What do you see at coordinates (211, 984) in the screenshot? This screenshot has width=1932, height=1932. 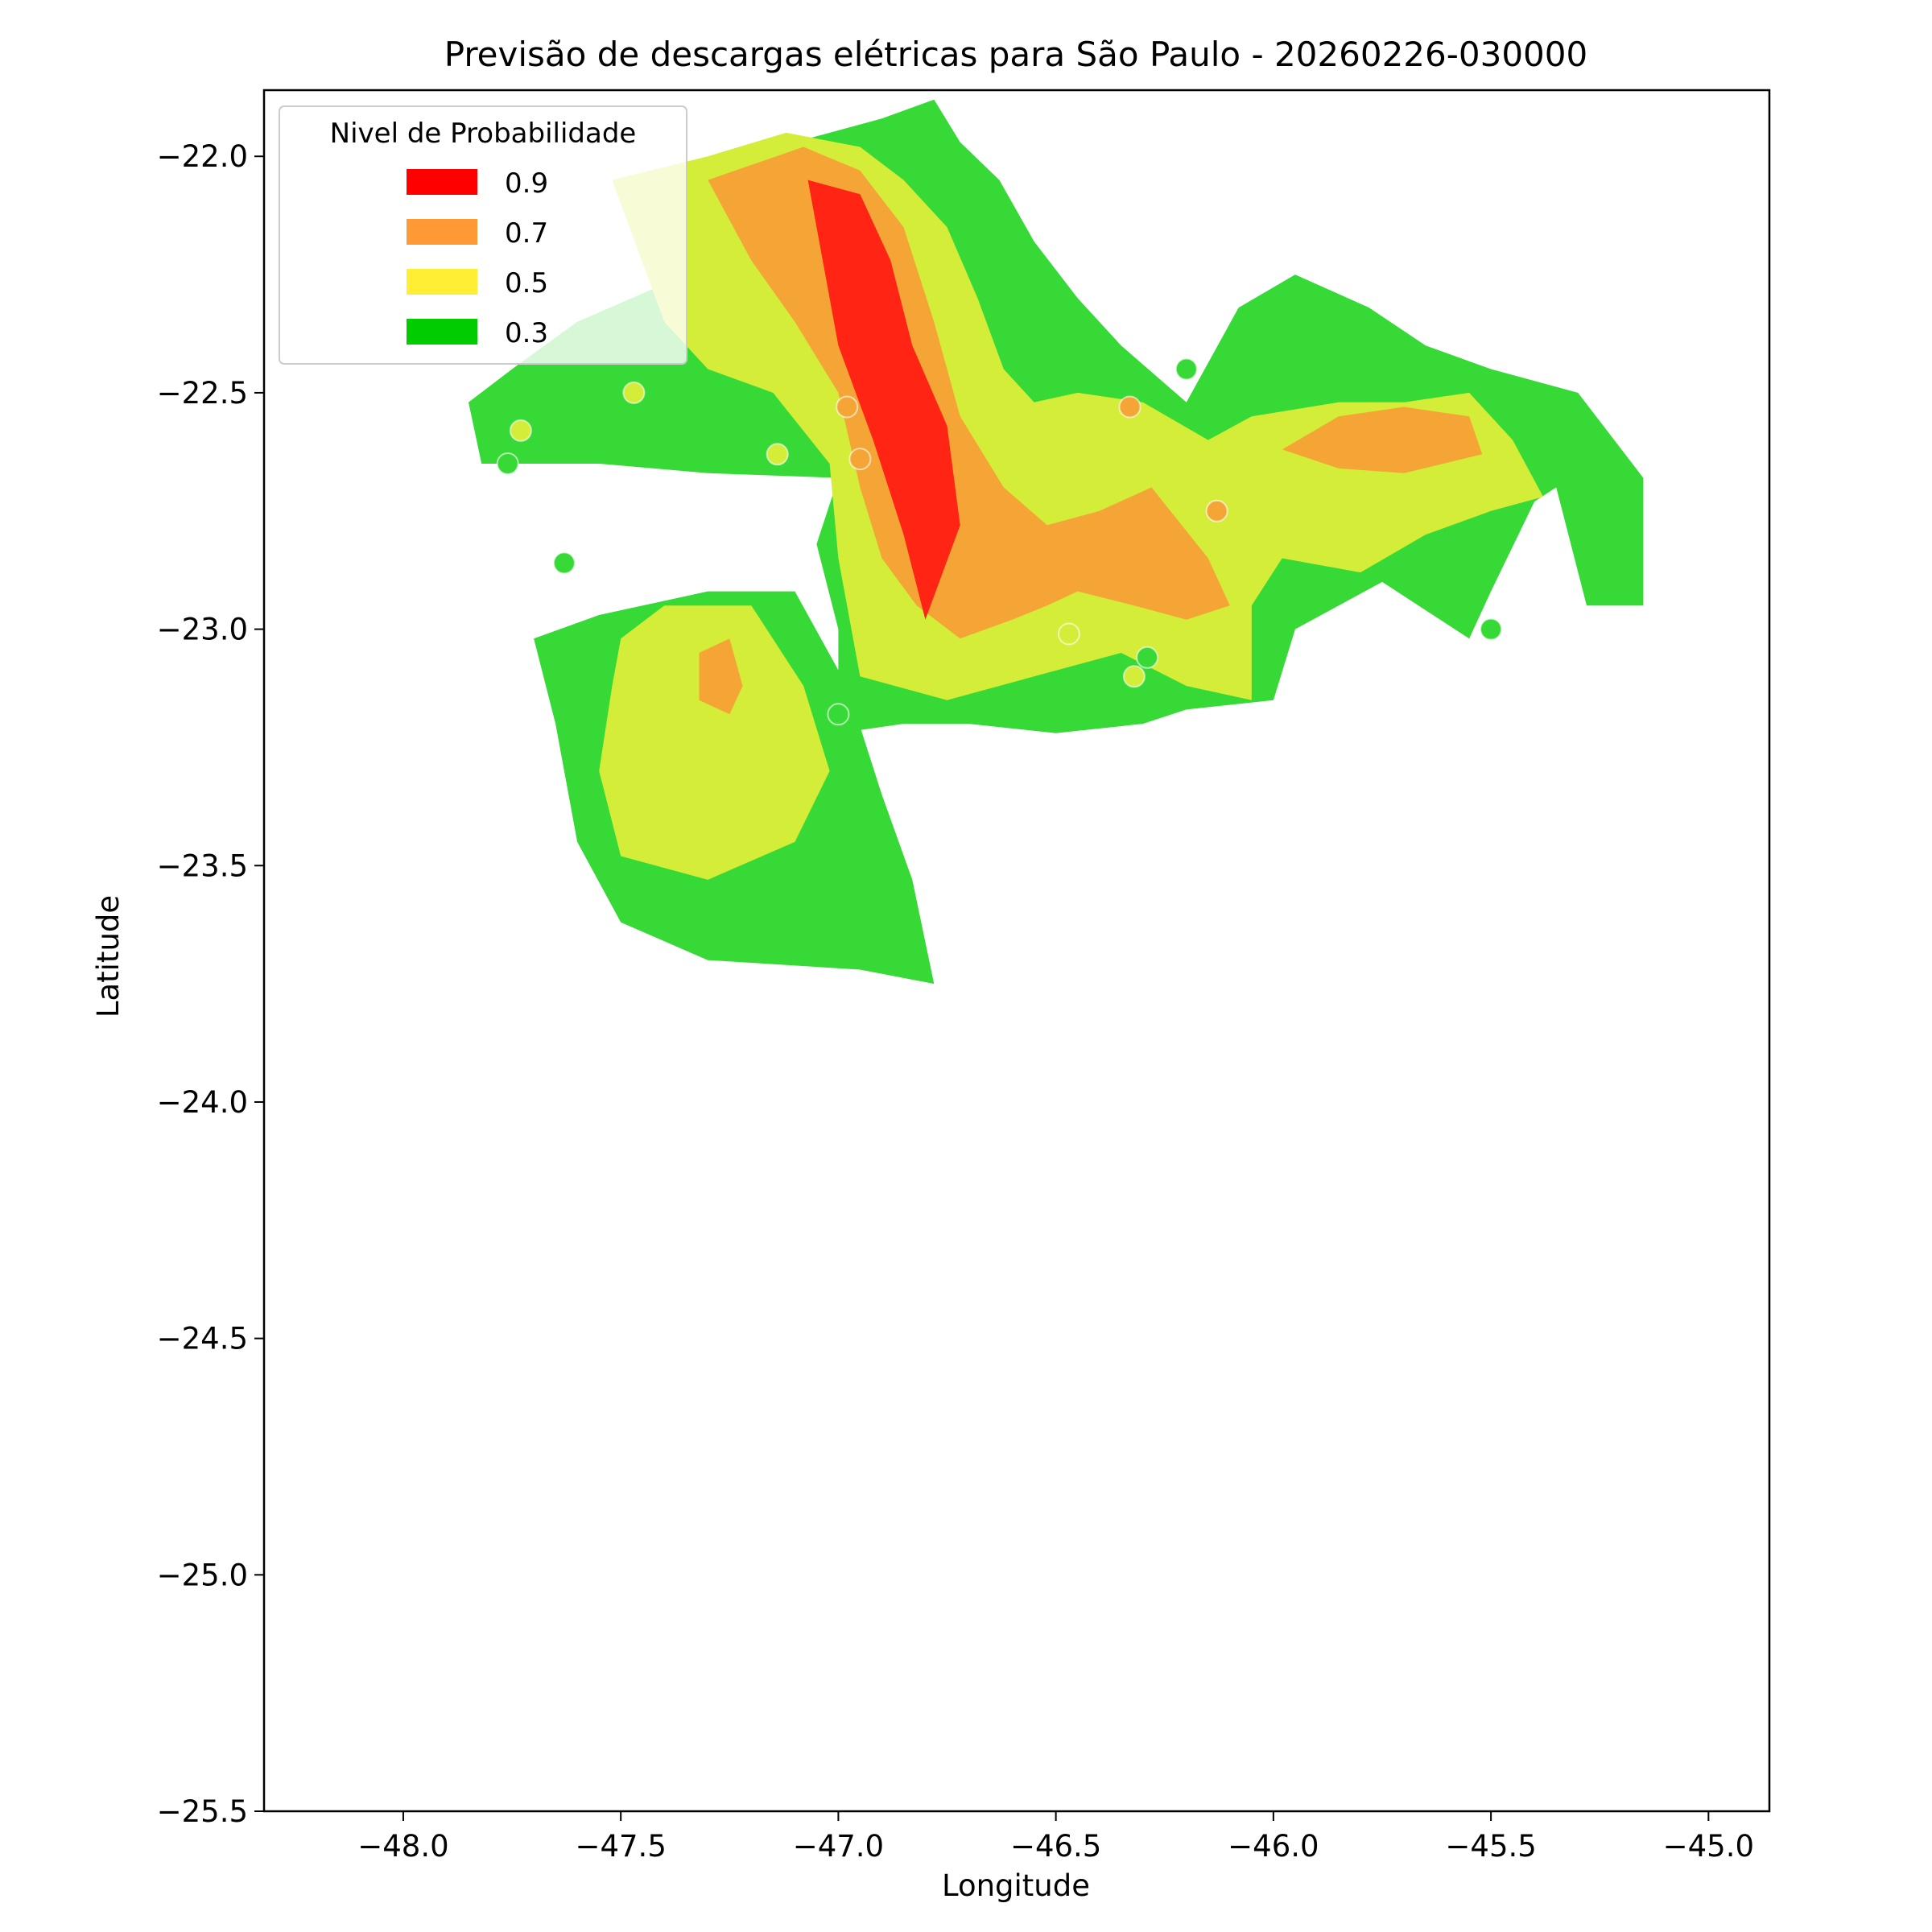 I see `y-axis-ticks: −22.0 −22.5 −23.0 −23.5 −24.0 −24.5 −25.0 −25.5` at bounding box center [211, 984].